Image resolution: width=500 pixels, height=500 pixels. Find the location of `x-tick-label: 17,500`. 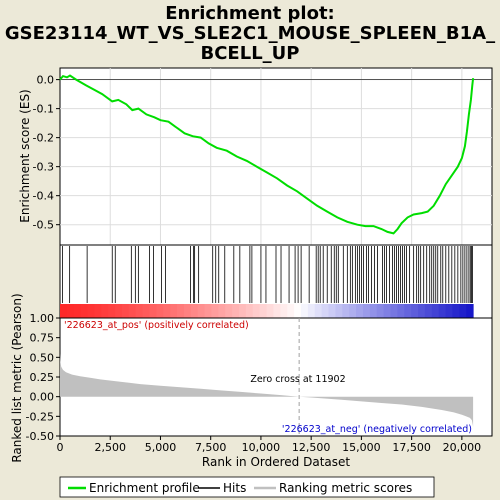

x-tick-label: 17,500 is located at coordinates (411, 447).